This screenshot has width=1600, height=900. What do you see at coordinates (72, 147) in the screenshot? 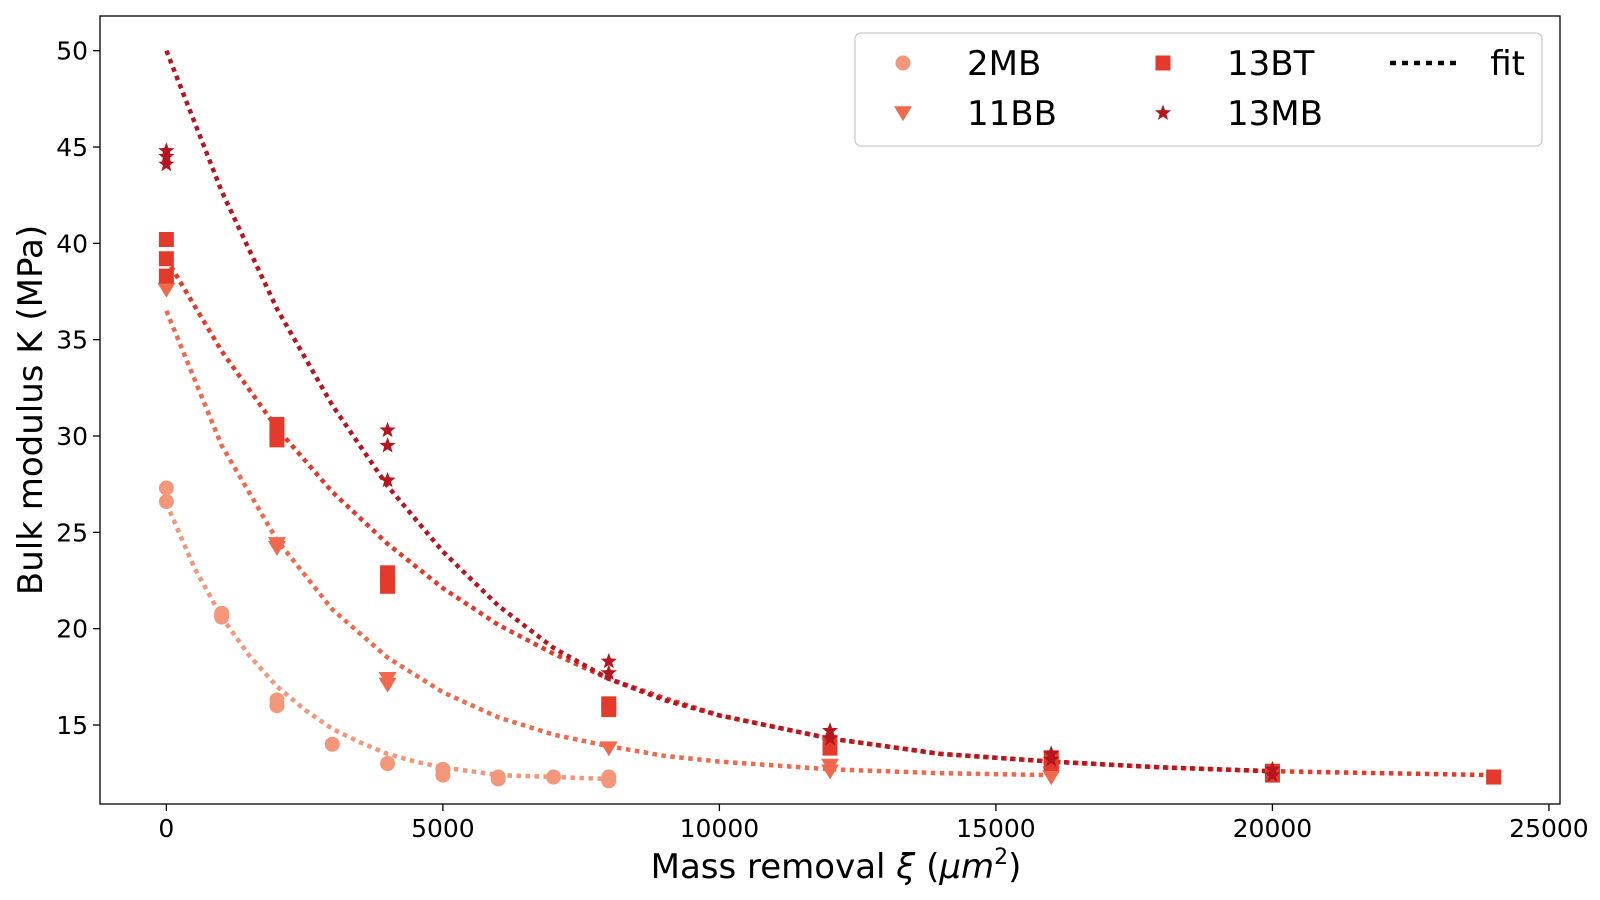
I see `y-tick-label: 45` at bounding box center [72, 147].